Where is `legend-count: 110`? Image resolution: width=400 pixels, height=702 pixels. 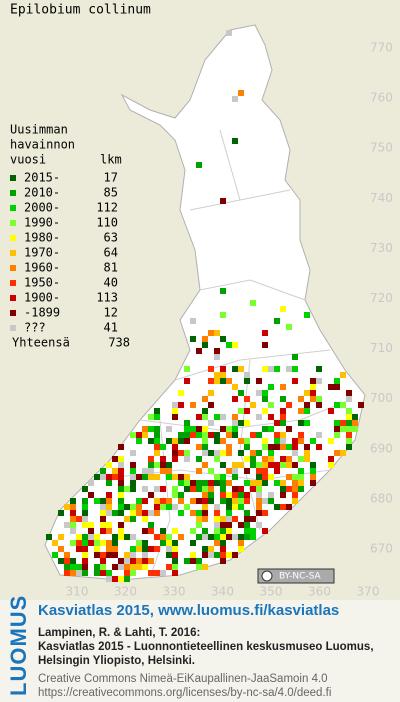
legend-count: 110 is located at coordinates (107, 223).